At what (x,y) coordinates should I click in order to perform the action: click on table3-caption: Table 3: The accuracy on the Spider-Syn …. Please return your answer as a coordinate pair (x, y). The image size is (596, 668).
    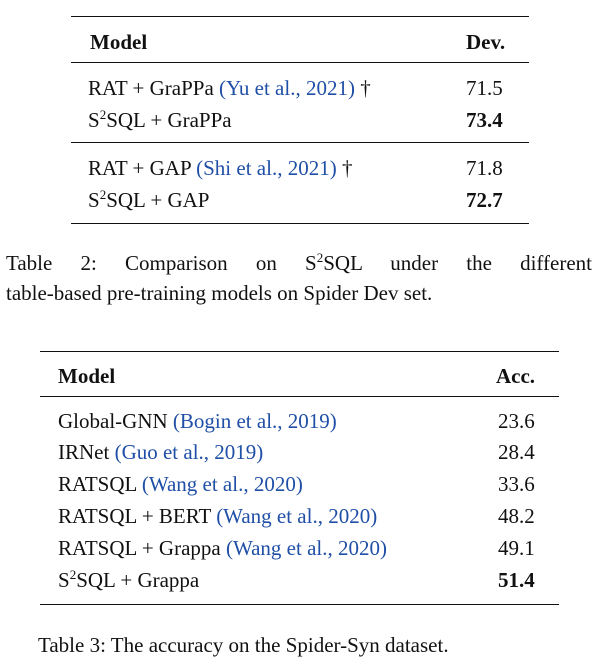
    Looking at the image, I should click on (243, 645).